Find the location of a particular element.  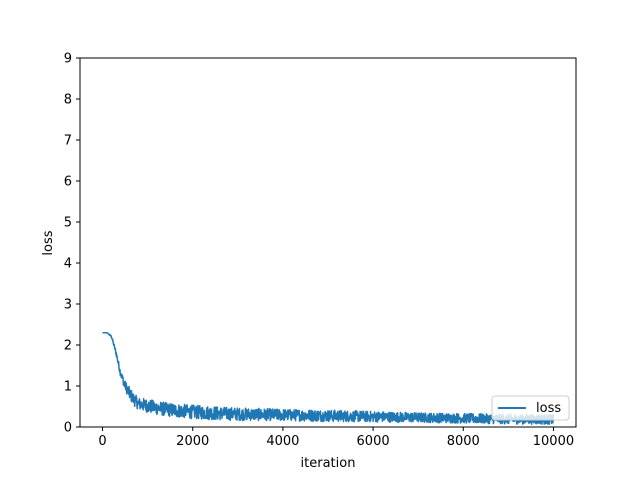

series-line-loss is located at coordinates (328, 378).